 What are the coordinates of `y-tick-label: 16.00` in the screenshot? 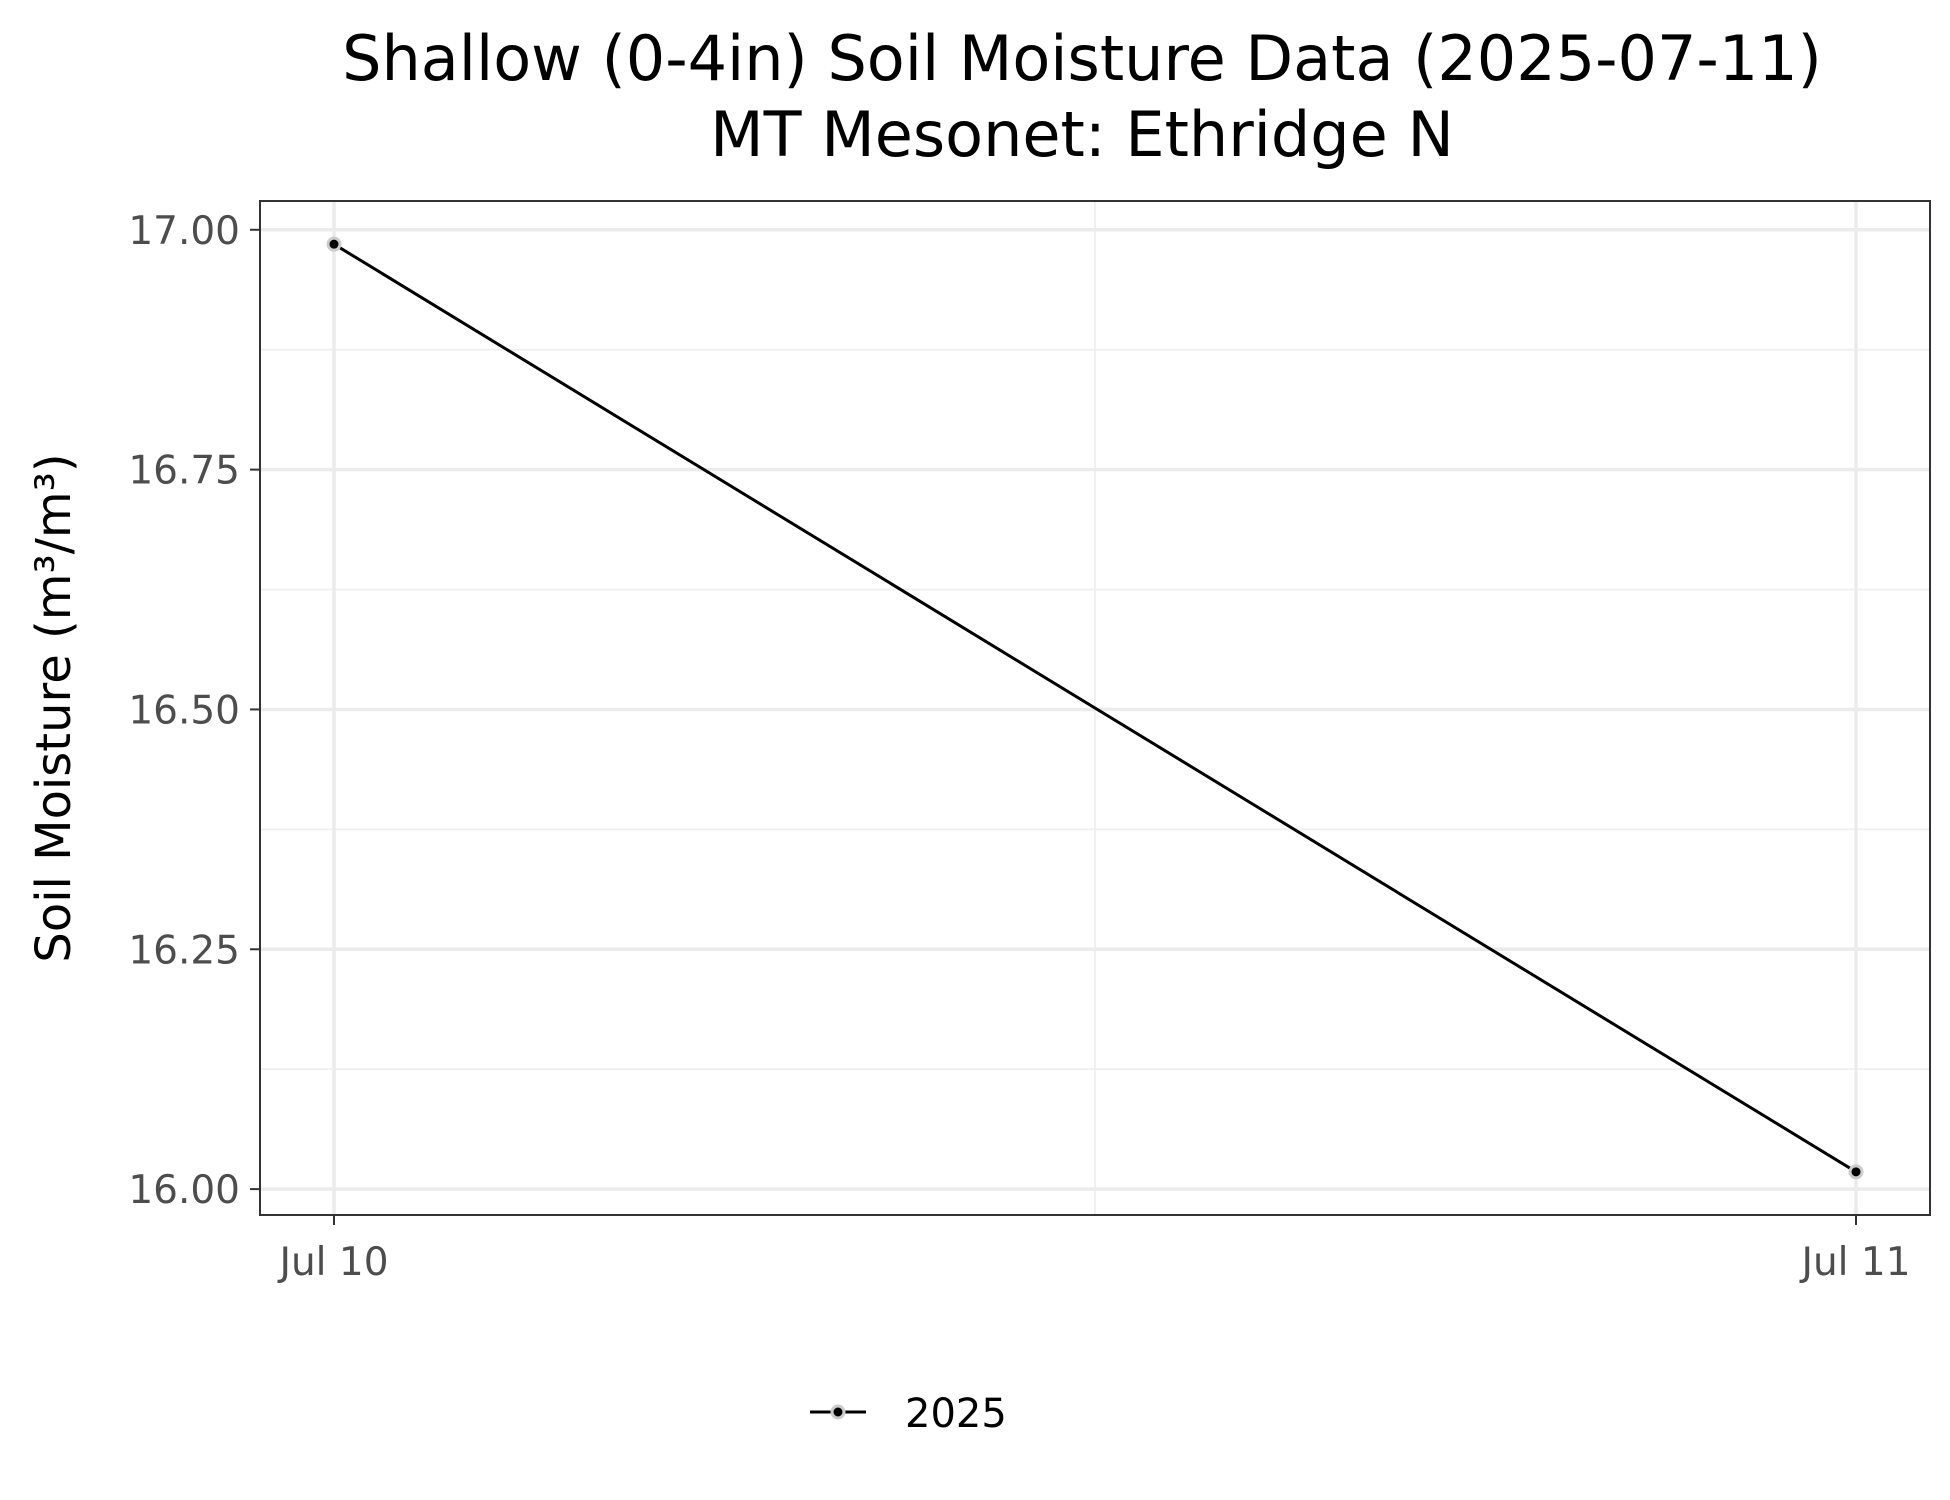 It's located at (184, 1190).